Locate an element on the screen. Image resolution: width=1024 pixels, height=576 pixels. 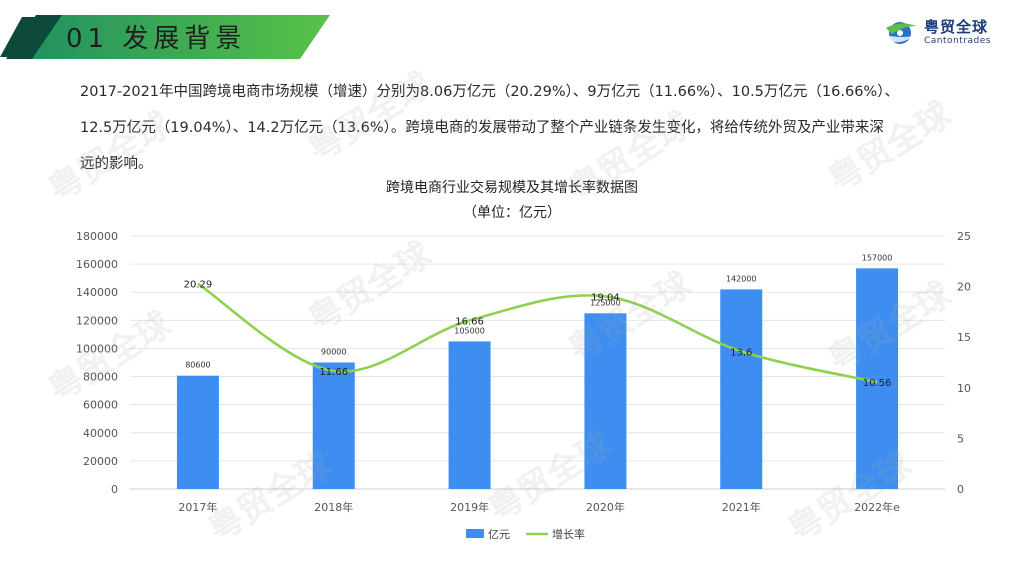
line-value-label: 11.66 is located at coordinates (333, 372).